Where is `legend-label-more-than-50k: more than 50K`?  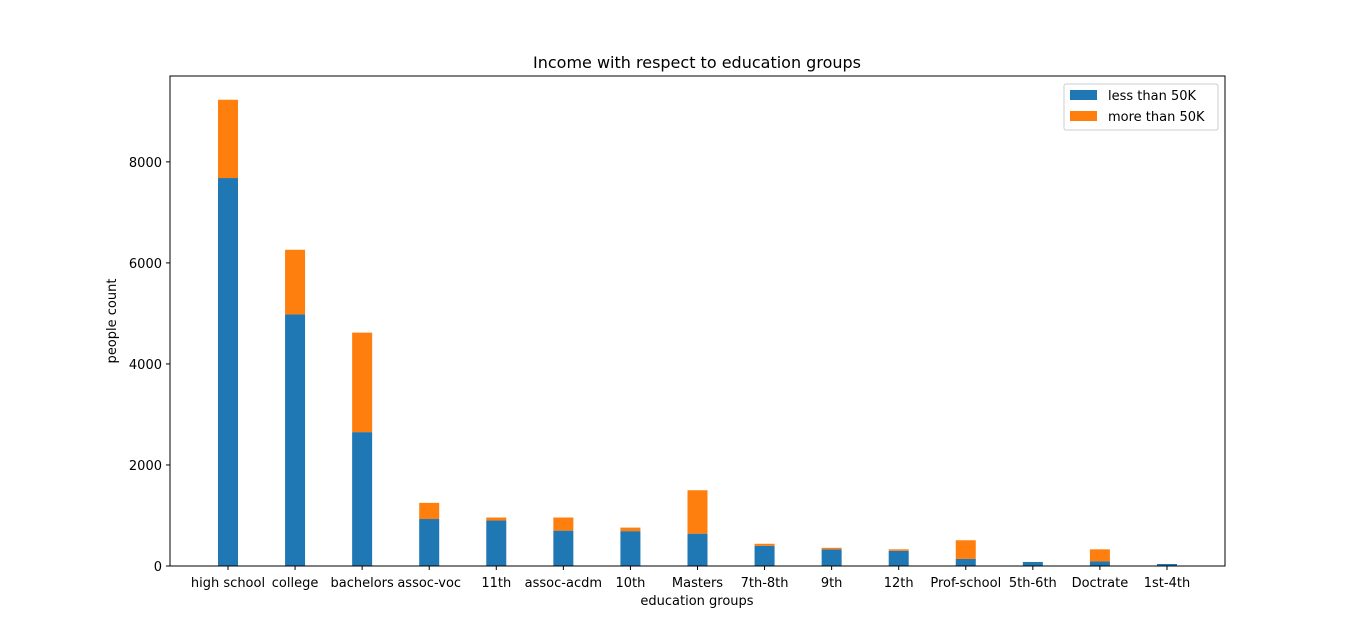 legend-label-more-than-50k: more than 50K is located at coordinates (1156, 117).